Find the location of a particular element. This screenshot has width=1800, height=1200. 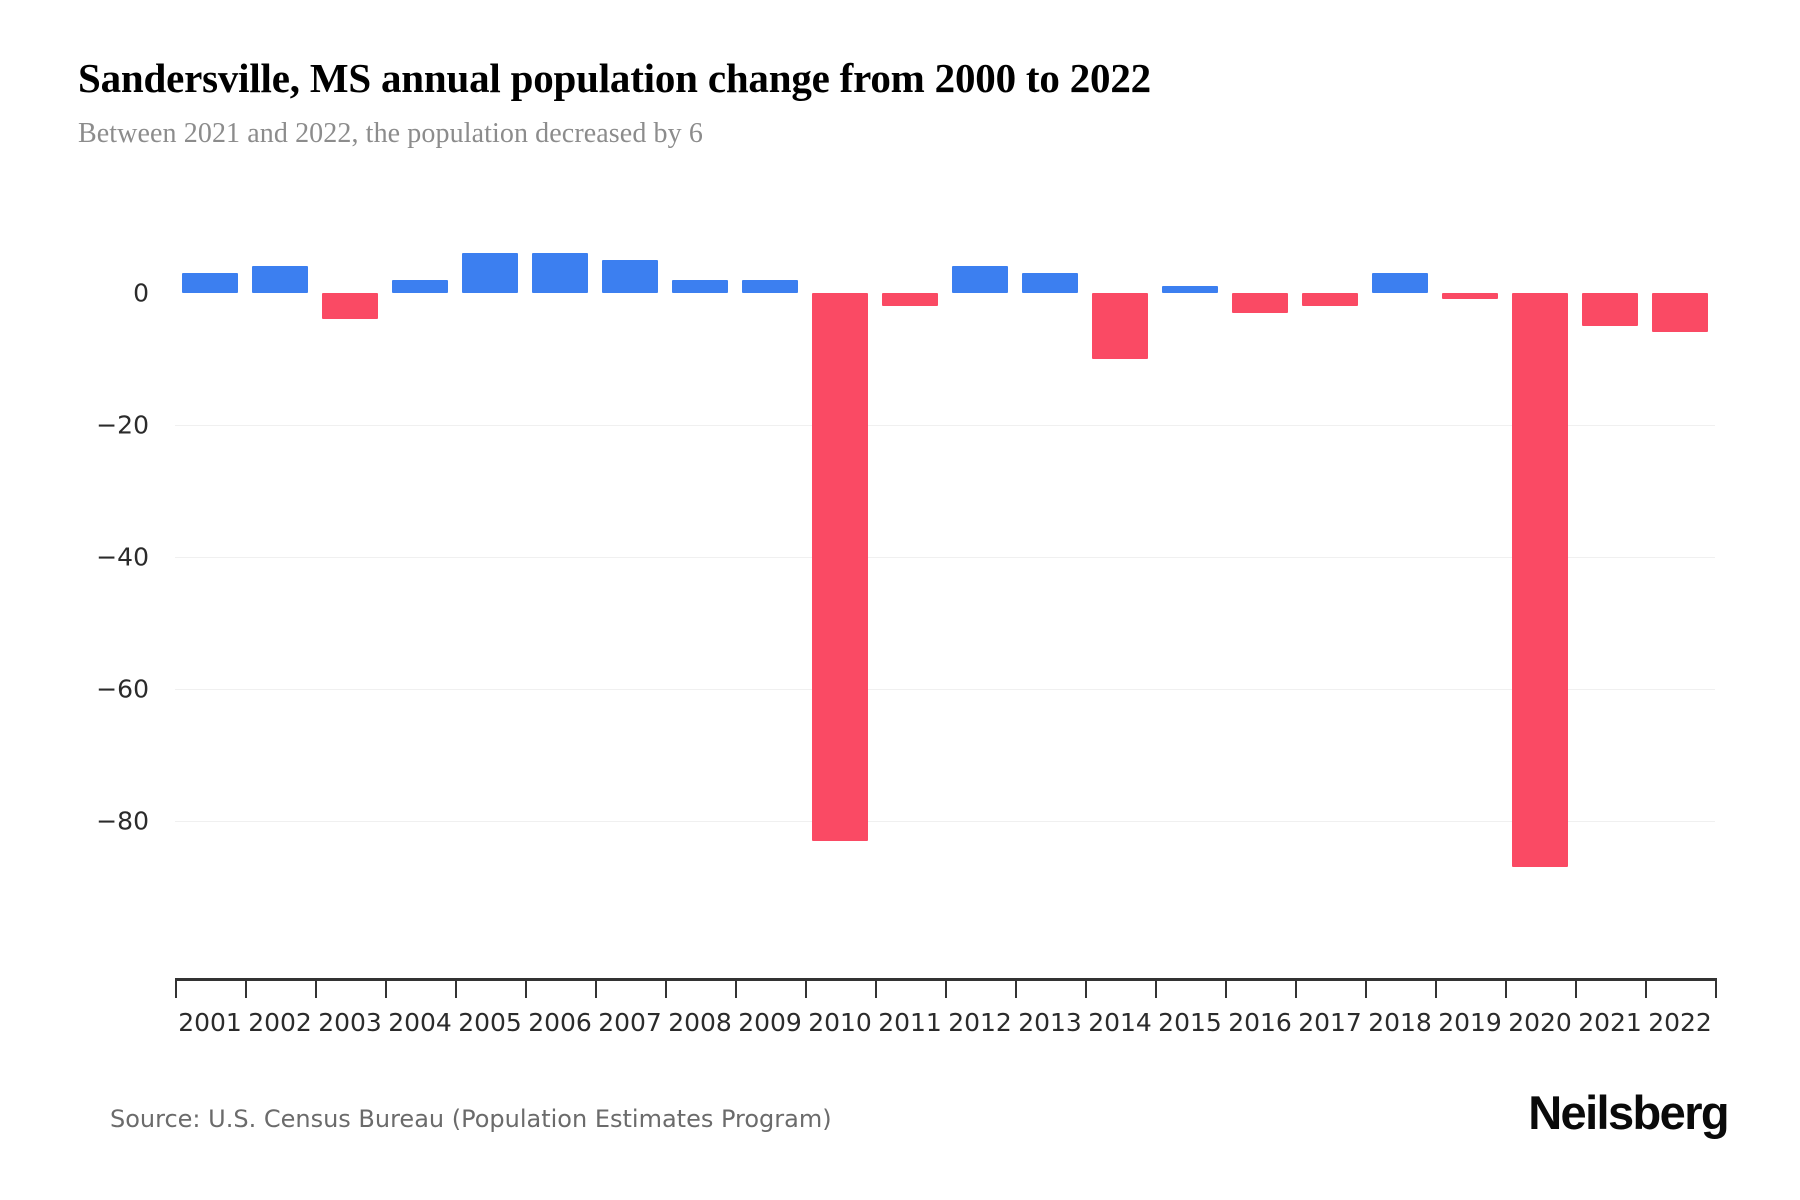

x-axis-label-2007: 2007 is located at coordinates (630, 1022).